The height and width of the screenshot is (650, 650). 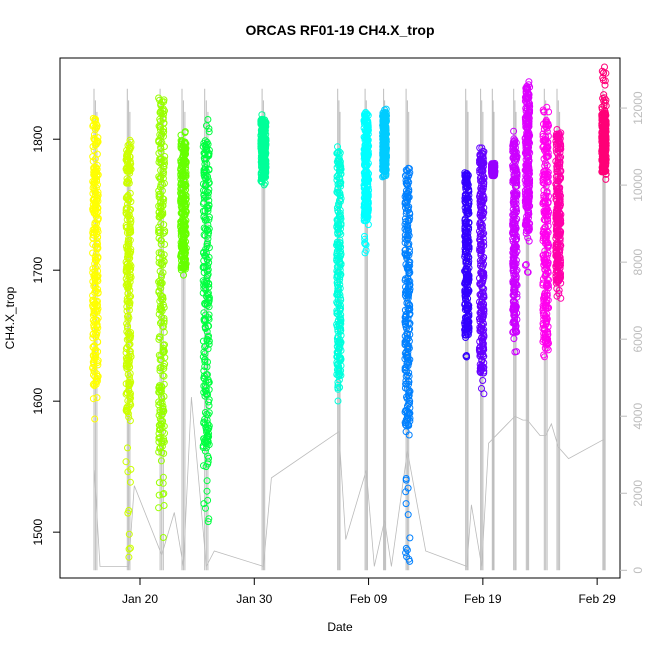 What do you see at coordinates (38, 139) in the screenshot?
I see `y-tick-label: 1800` at bounding box center [38, 139].